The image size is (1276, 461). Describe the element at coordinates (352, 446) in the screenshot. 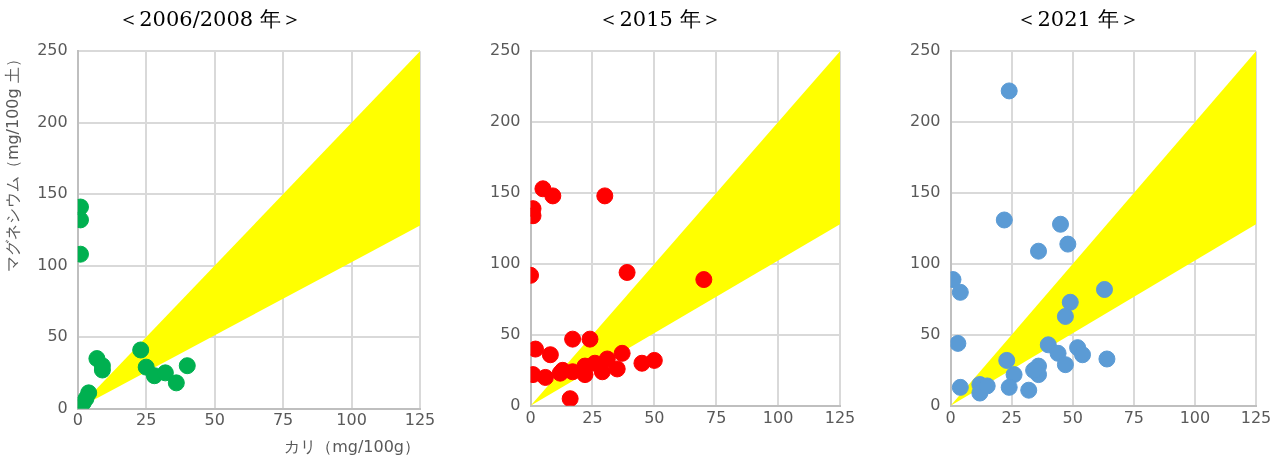

I see `x-axis-title: カリ（mg/100g）` at that location.